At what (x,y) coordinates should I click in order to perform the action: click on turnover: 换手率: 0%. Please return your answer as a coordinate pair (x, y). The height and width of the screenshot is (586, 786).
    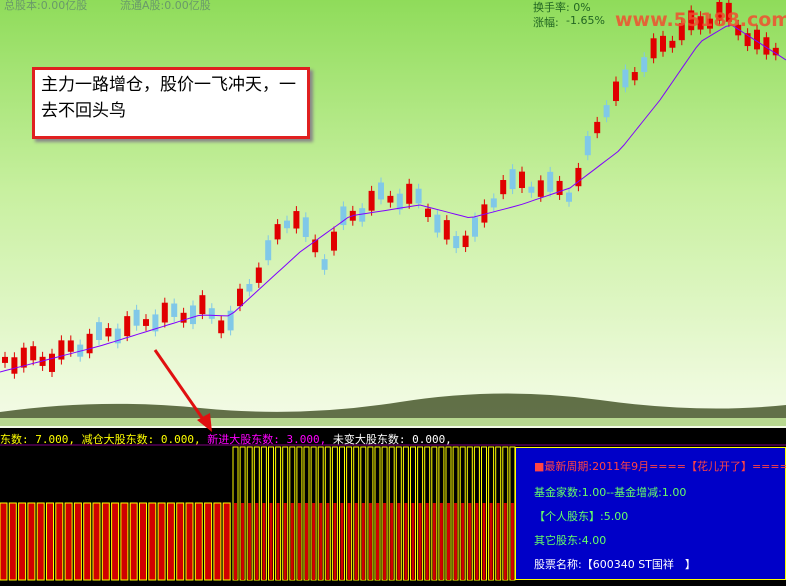
    Looking at the image, I should click on (562, 7).